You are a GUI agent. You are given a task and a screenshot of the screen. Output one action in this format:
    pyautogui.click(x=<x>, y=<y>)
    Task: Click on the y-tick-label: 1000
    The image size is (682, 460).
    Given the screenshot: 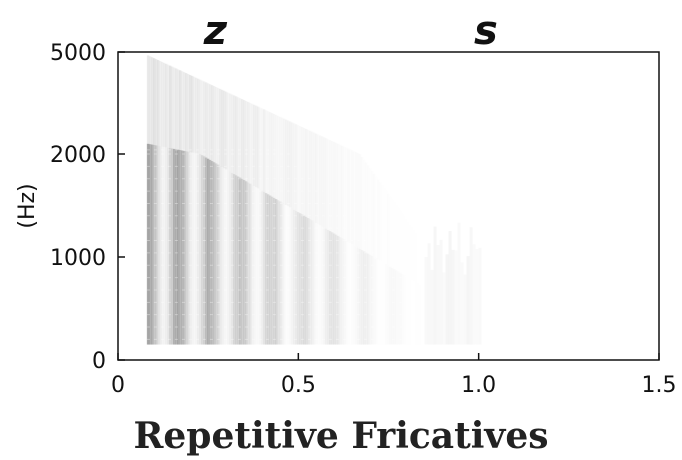 What is the action you would take?
    pyautogui.click(x=78, y=258)
    